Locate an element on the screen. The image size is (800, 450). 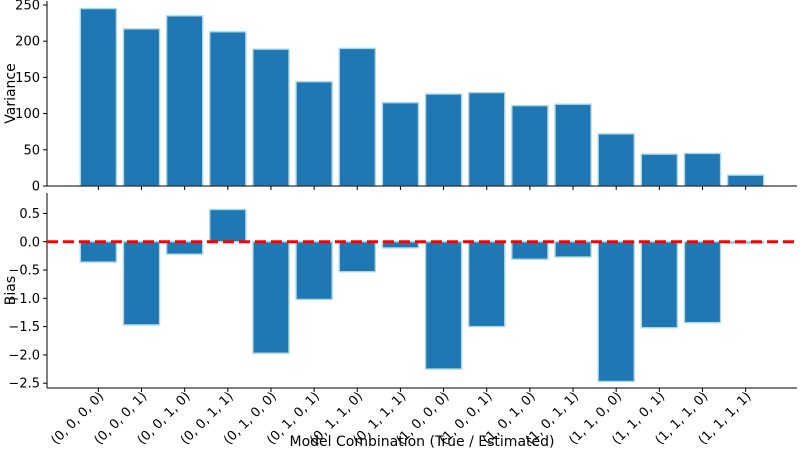
variance-y-tick-label: 250 is located at coordinates (27, 7).